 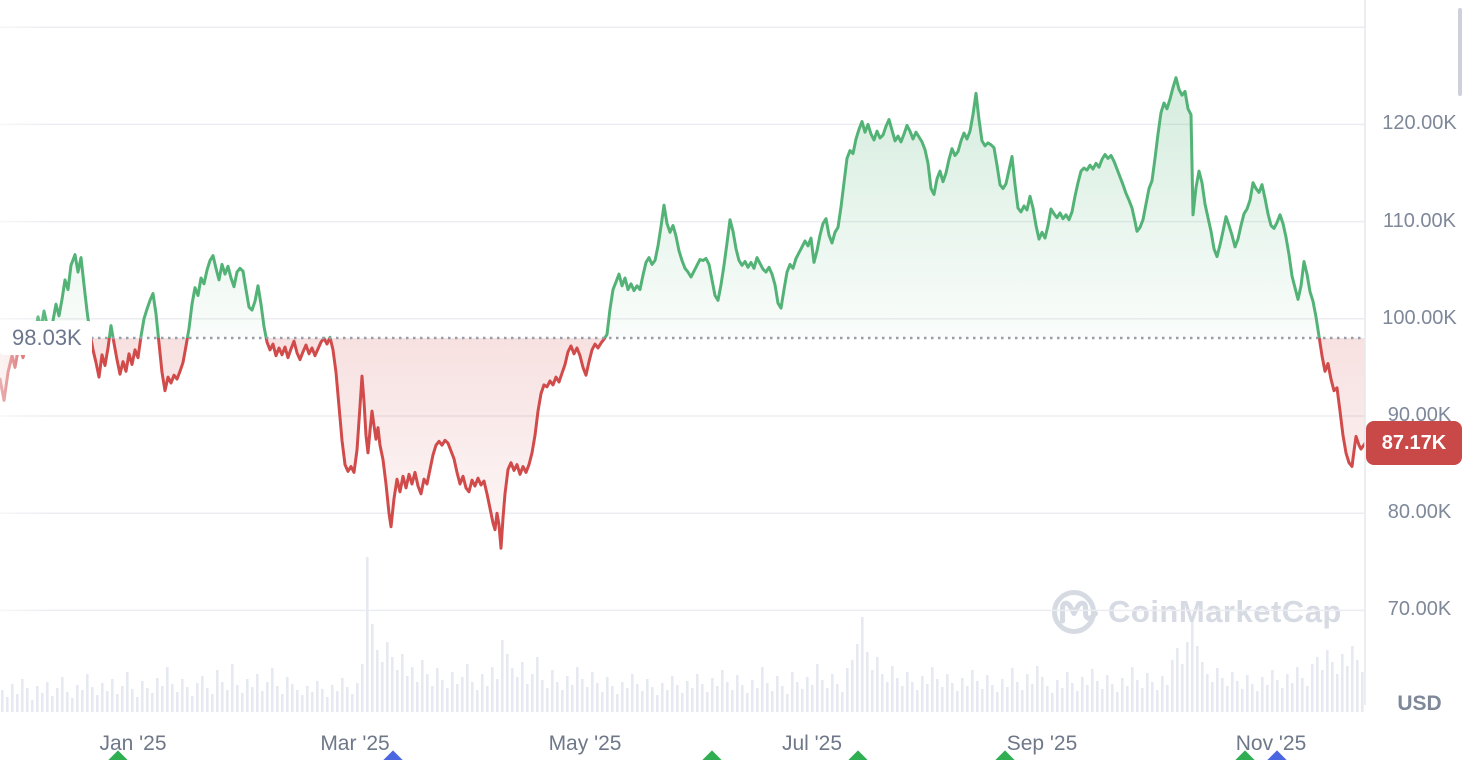 I want to click on scrollbar, so click(x=1460, y=52).